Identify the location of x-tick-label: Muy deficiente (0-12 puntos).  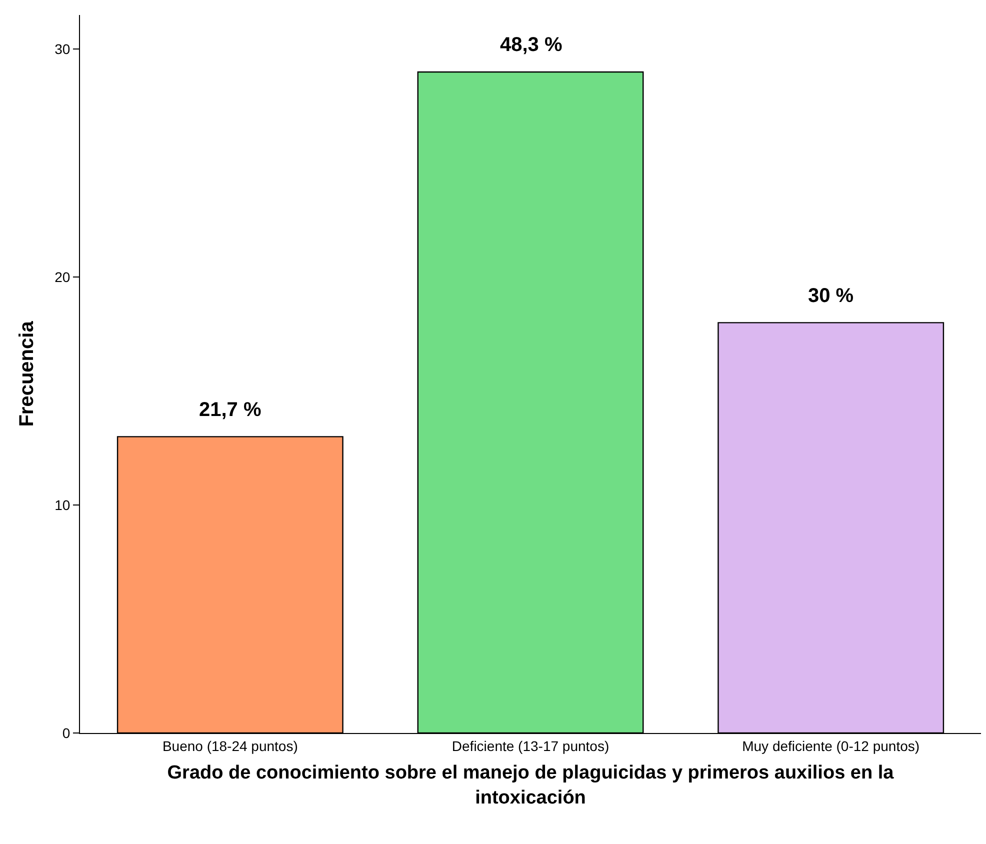
(831, 746).